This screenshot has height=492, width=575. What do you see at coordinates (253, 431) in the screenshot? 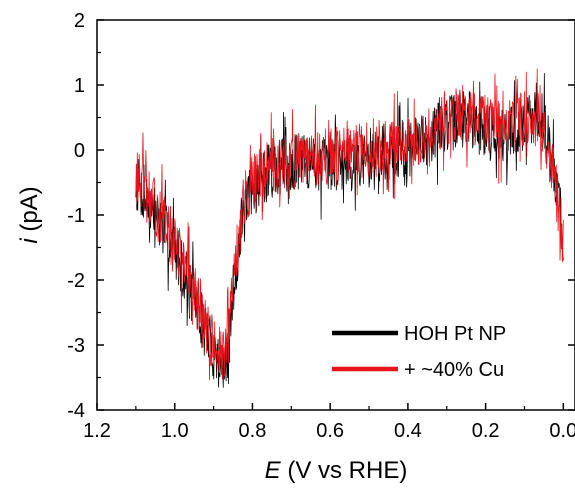
I see `x-tick-label: 0.8` at bounding box center [253, 431].